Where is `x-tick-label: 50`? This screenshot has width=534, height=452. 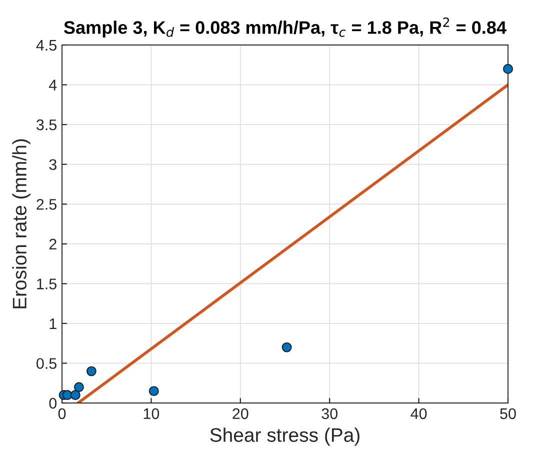 x-tick-label: 50 is located at coordinates (508, 414).